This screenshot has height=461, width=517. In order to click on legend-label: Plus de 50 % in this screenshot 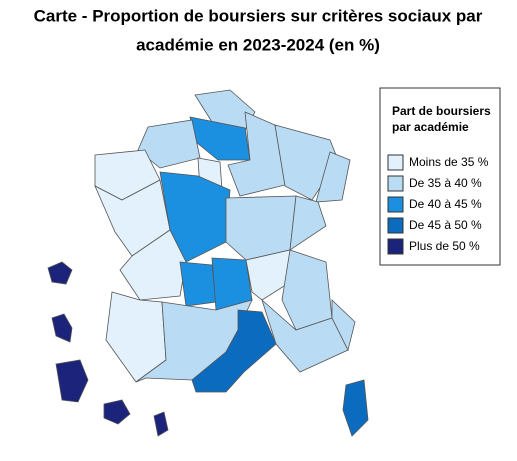, I will do `click(444, 246)`.